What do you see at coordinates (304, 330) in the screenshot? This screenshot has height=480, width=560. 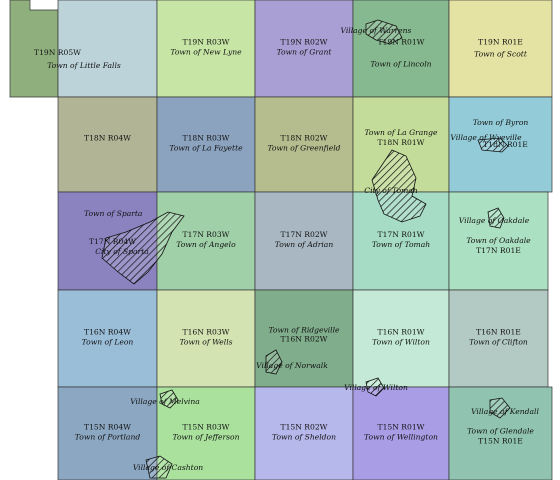 I see `town-name-label: Town of Ridgeville` at bounding box center [304, 330].